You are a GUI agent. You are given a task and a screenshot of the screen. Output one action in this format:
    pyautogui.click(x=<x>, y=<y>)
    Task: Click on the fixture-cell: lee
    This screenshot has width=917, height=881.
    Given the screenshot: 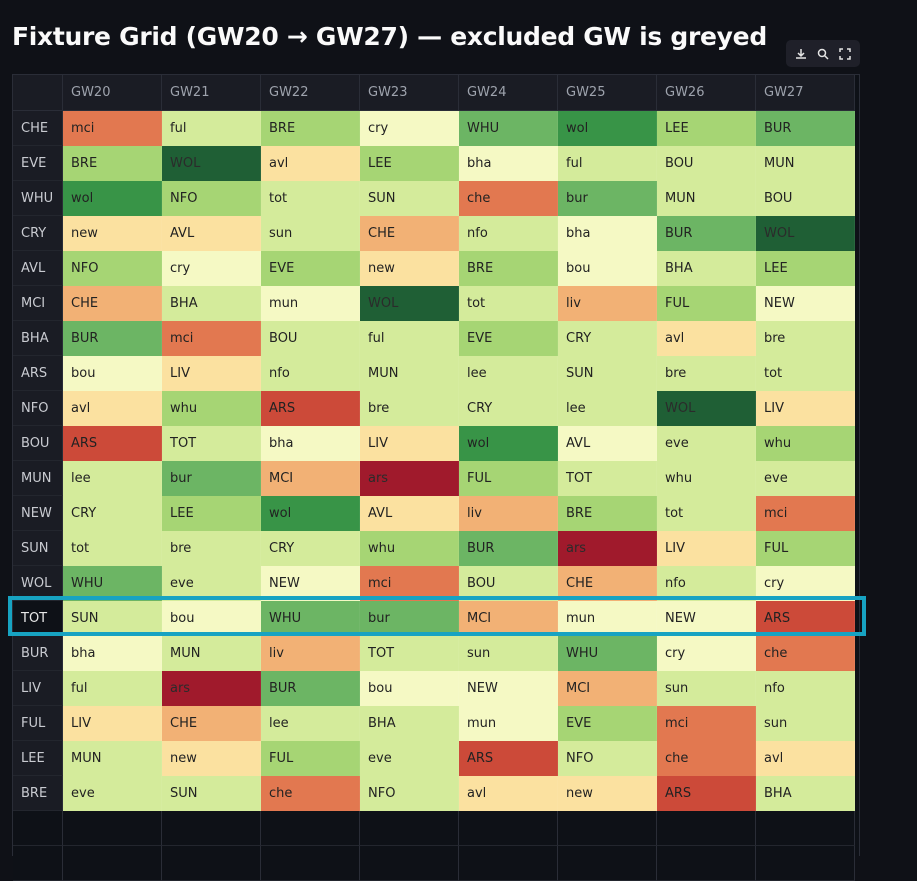 What is the action you would take?
    pyautogui.click(x=508, y=373)
    